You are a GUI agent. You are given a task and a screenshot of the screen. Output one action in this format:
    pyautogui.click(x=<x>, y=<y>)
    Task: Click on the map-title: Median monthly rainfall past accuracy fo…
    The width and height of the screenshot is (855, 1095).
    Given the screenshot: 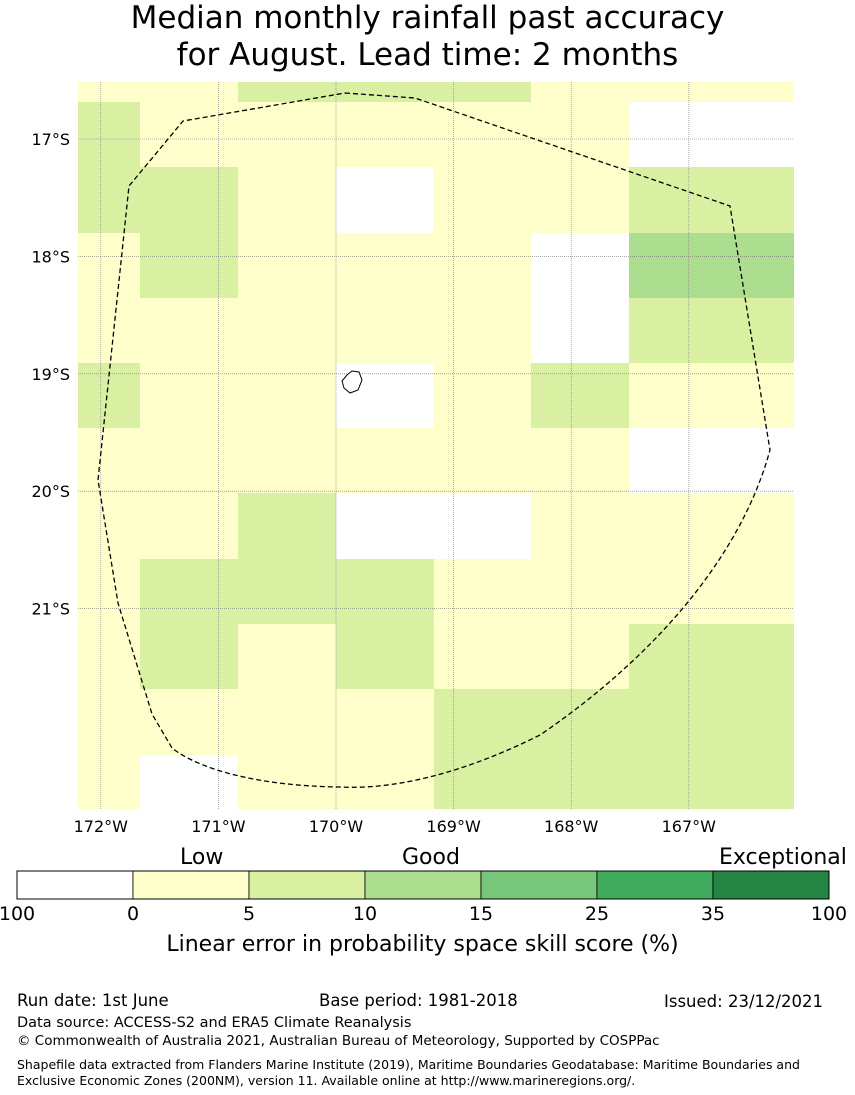 What is the action you would take?
    pyautogui.click(x=427, y=37)
    